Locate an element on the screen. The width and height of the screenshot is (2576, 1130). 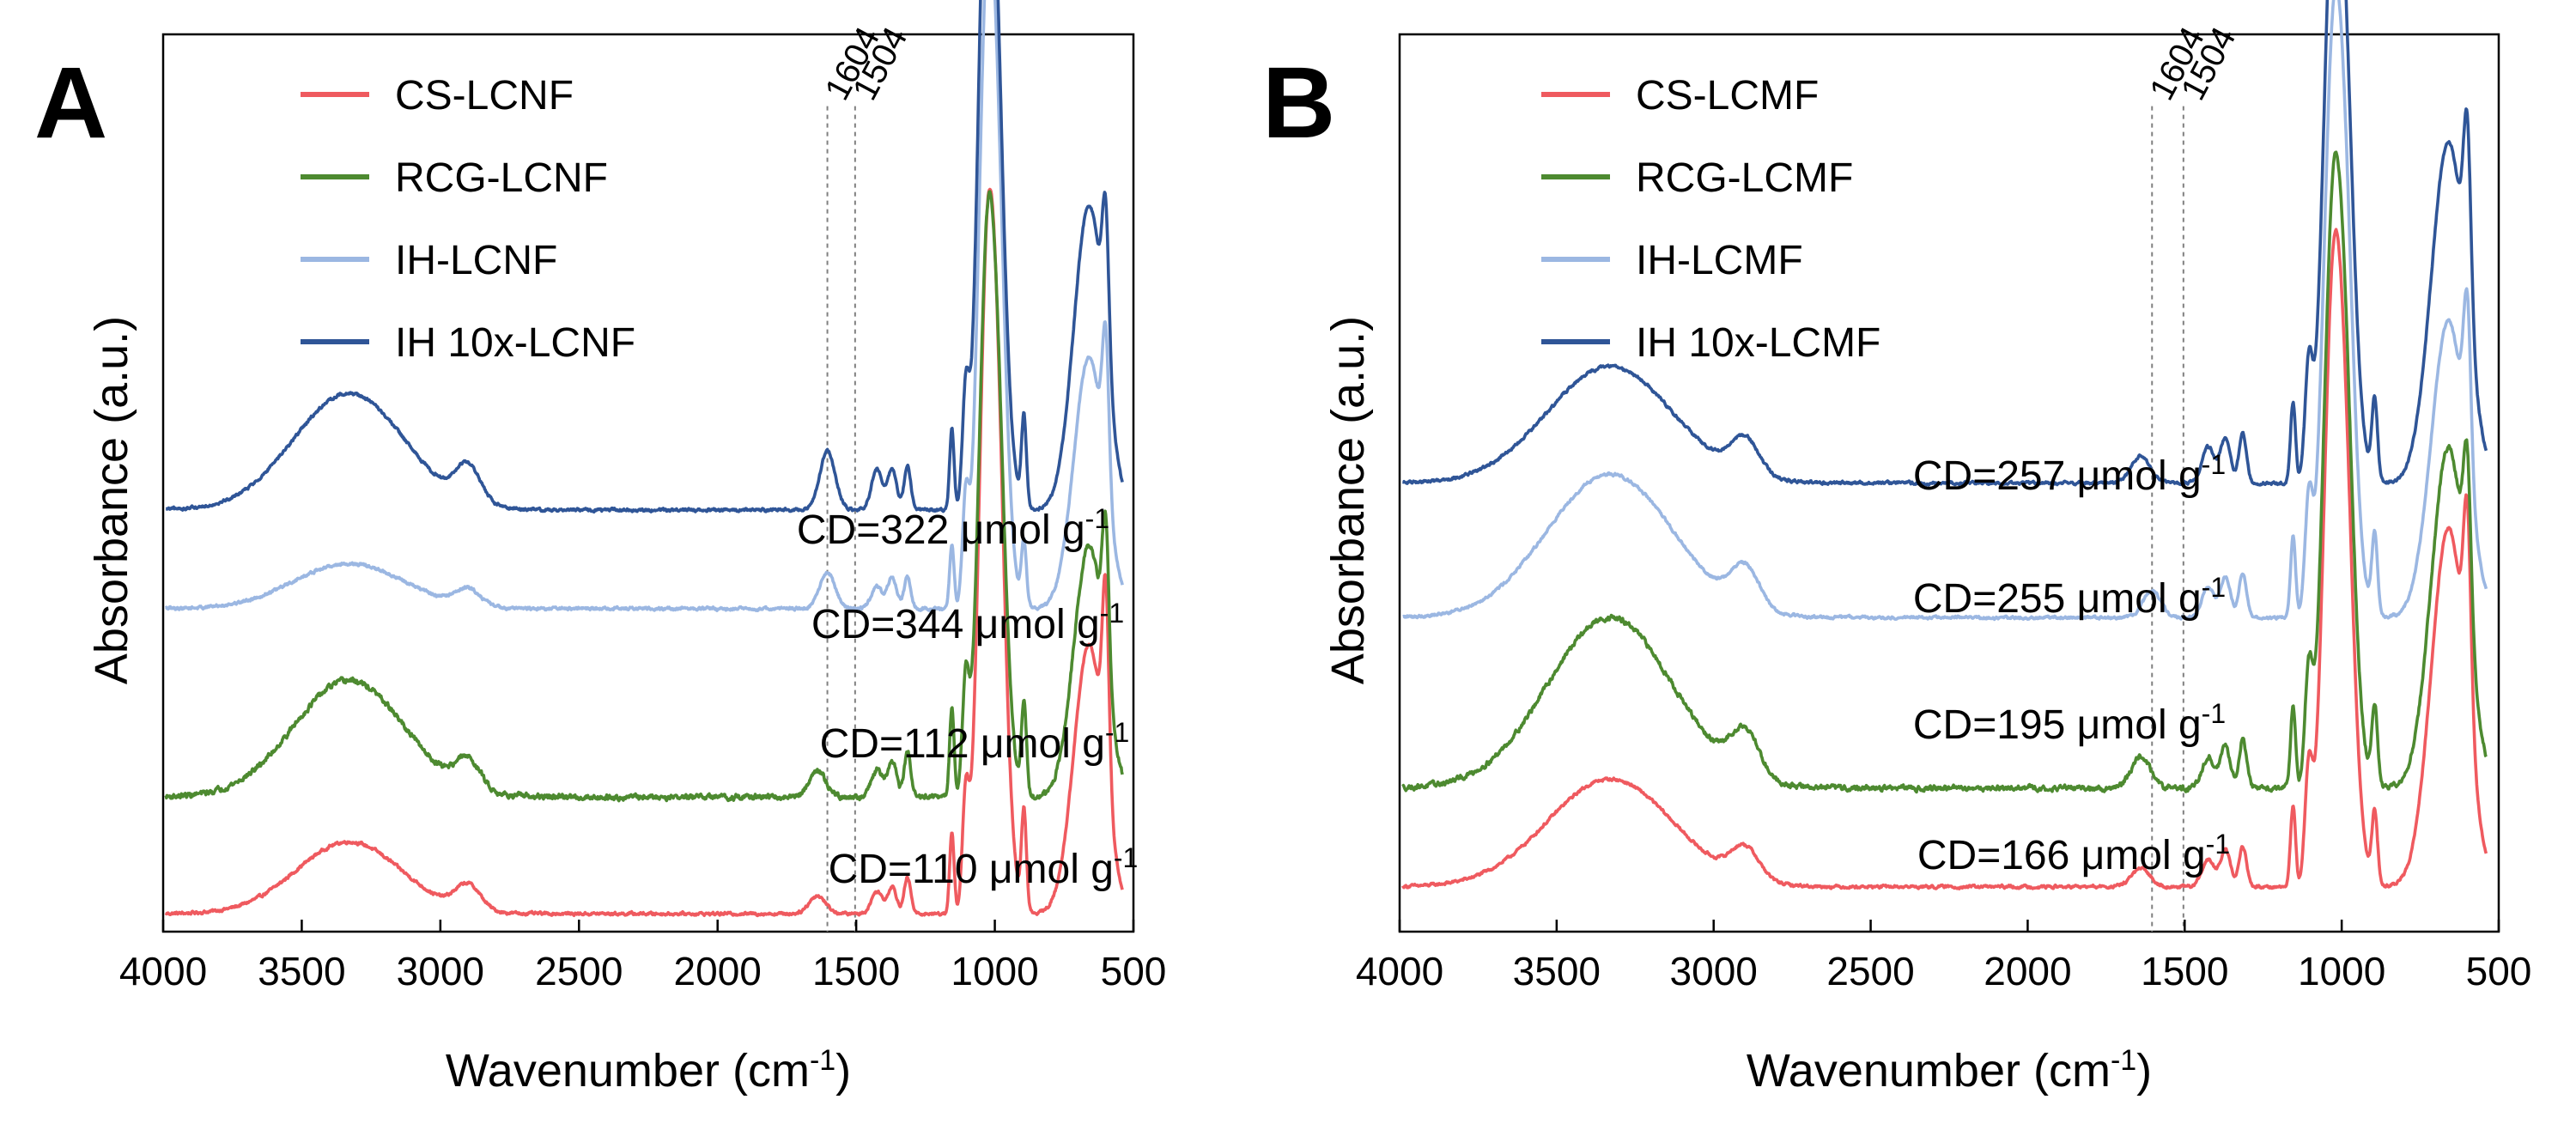
legend-label: IH 10x-LCNF is located at coordinates (515, 343).